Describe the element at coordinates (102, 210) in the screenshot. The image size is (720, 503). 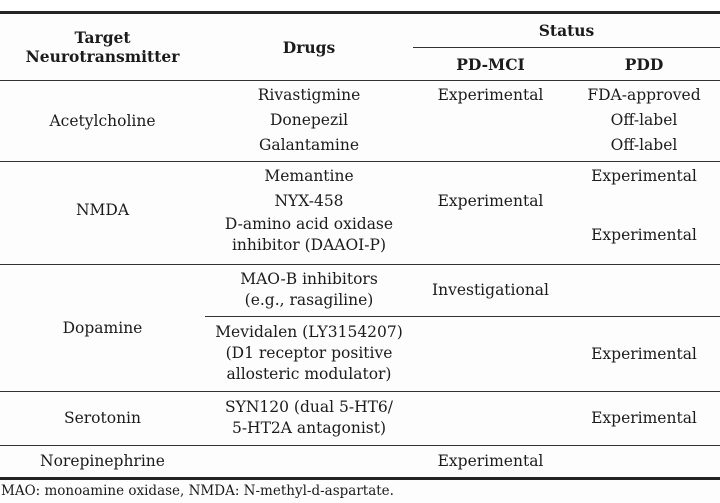
I see `target-cell: NMDA` at that location.